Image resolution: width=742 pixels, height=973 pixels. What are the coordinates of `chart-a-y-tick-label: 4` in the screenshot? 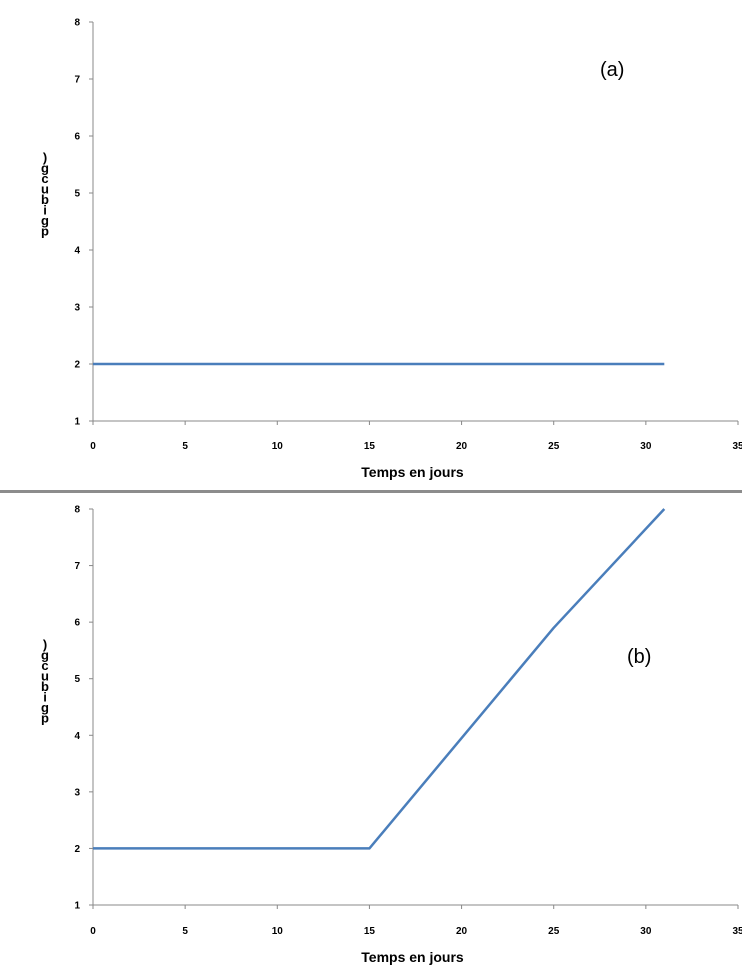 It's located at (77, 251).